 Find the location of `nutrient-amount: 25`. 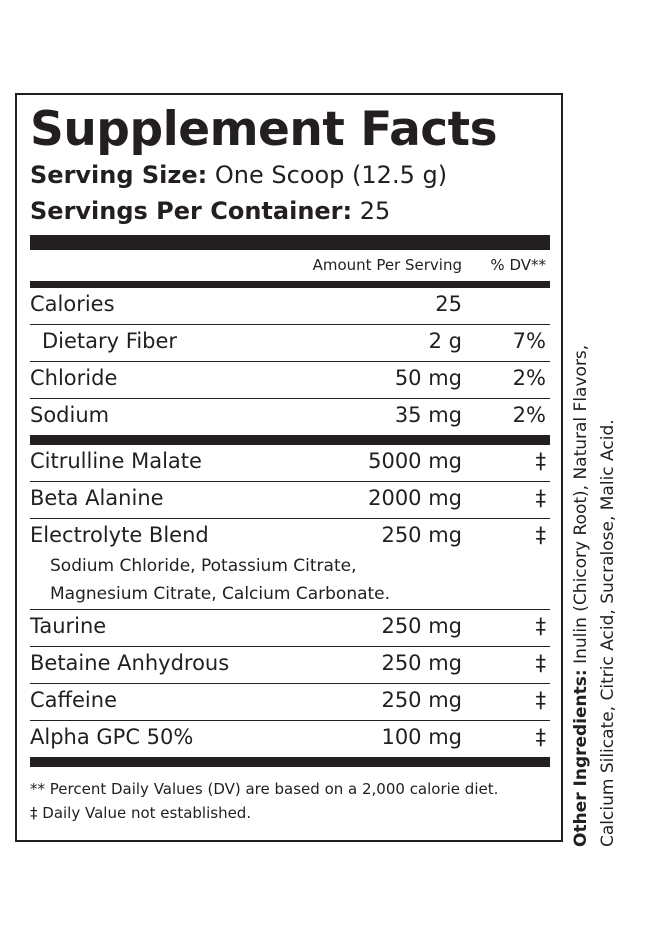

nutrient-amount: 25 is located at coordinates (448, 304).